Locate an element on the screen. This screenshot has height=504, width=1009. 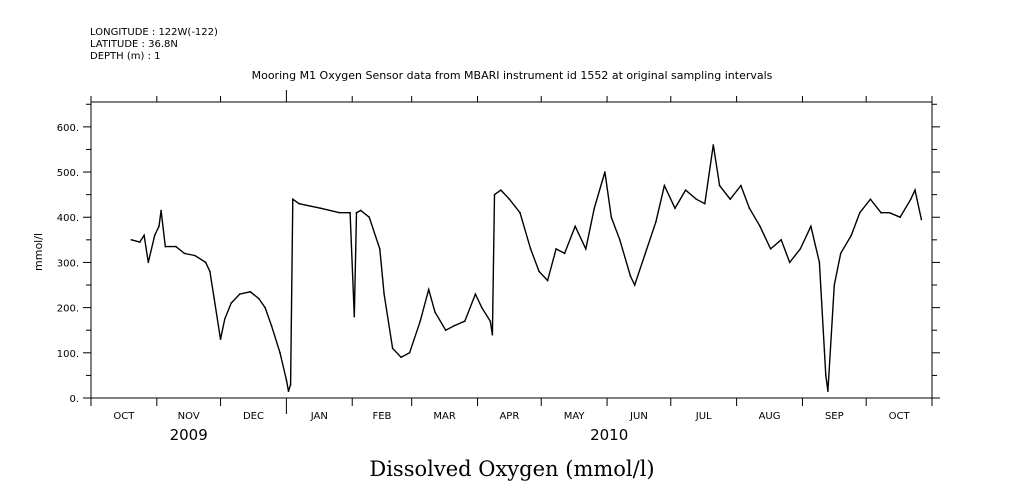
y-tick-label: 0. is located at coordinates (74, 399).